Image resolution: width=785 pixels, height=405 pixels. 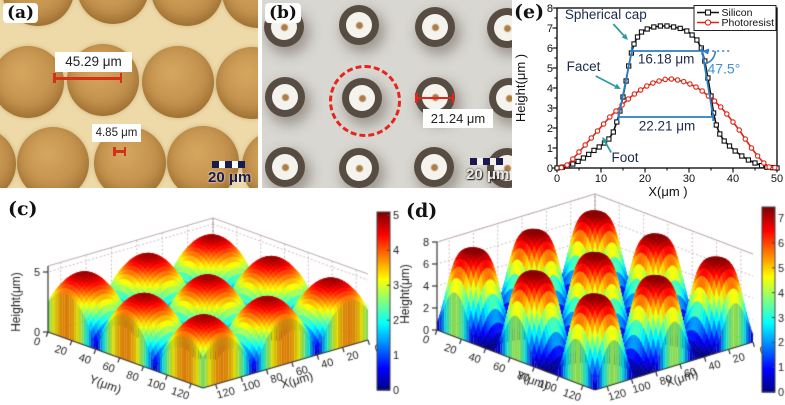 I want to click on highlight-dashed-circle, so click(x=365, y=101).